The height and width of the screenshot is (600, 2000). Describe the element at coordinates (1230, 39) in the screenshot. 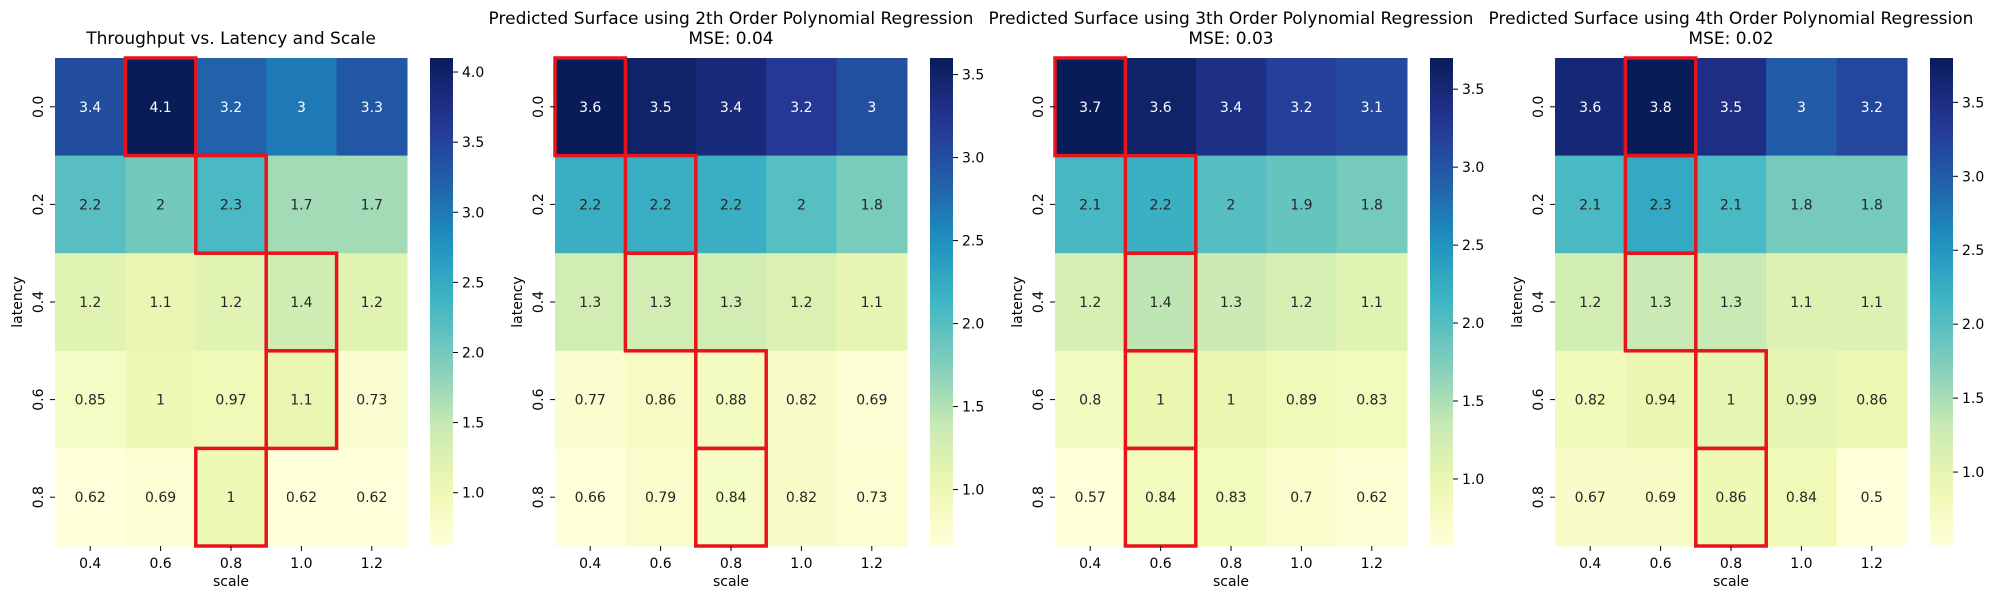

I see `chart-subtitle: MSE: 0.03` at that location.